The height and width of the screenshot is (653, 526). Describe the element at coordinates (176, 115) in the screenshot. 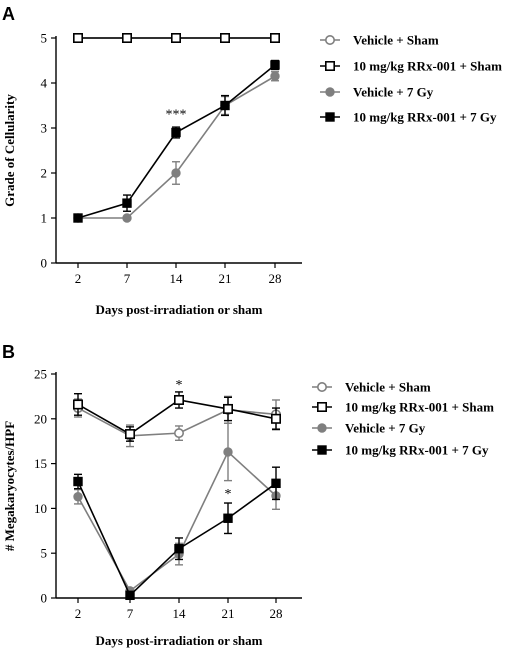

I see `significance-annotation: ***` at that location.